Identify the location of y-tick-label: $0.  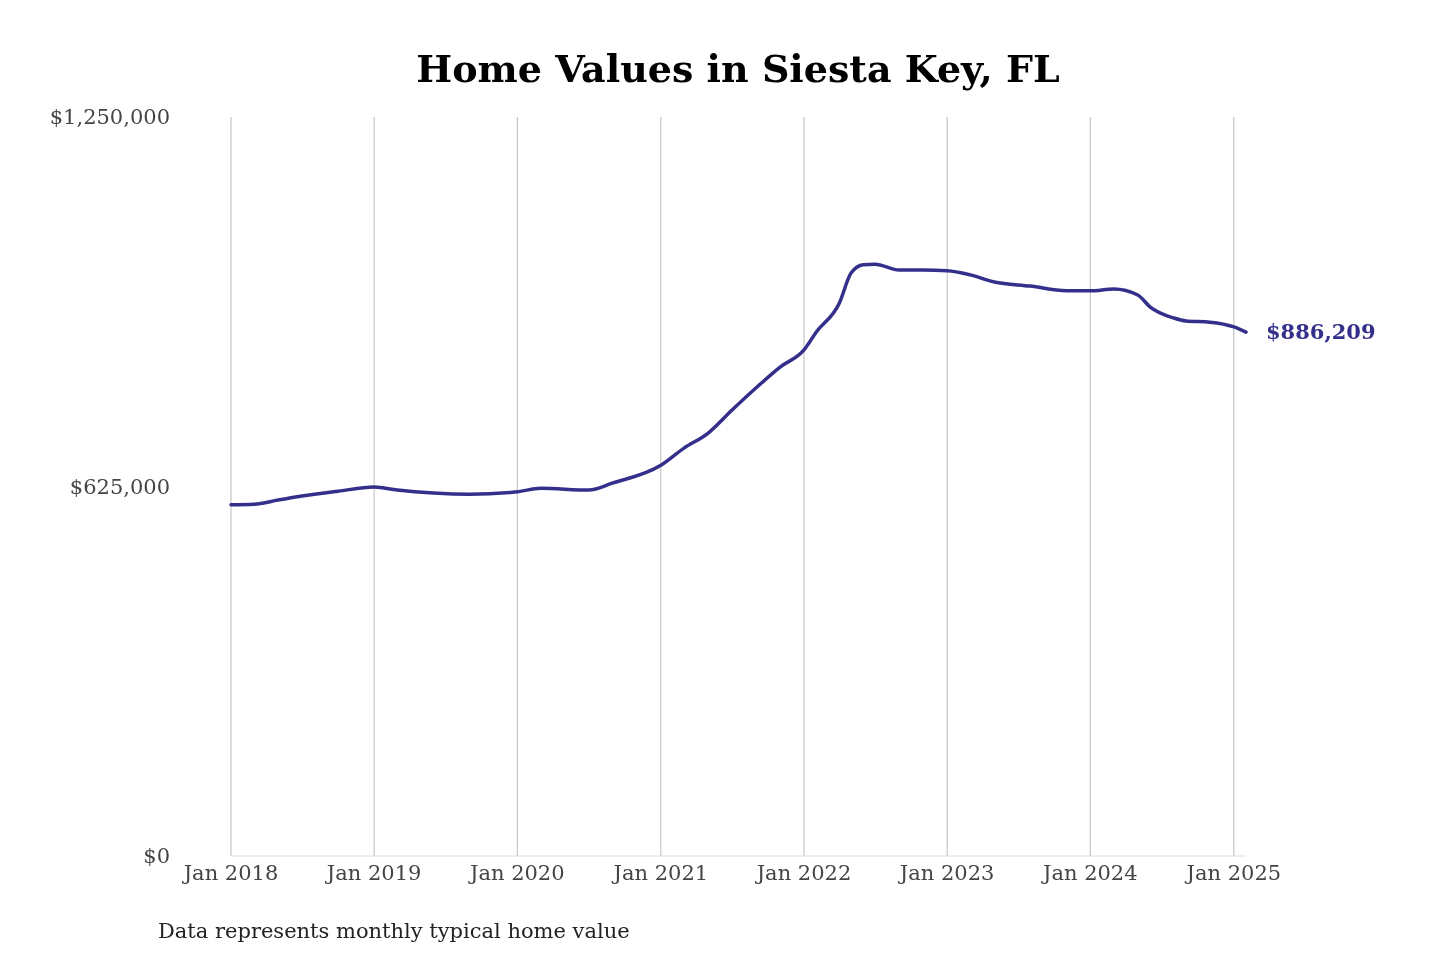
(156, 856).